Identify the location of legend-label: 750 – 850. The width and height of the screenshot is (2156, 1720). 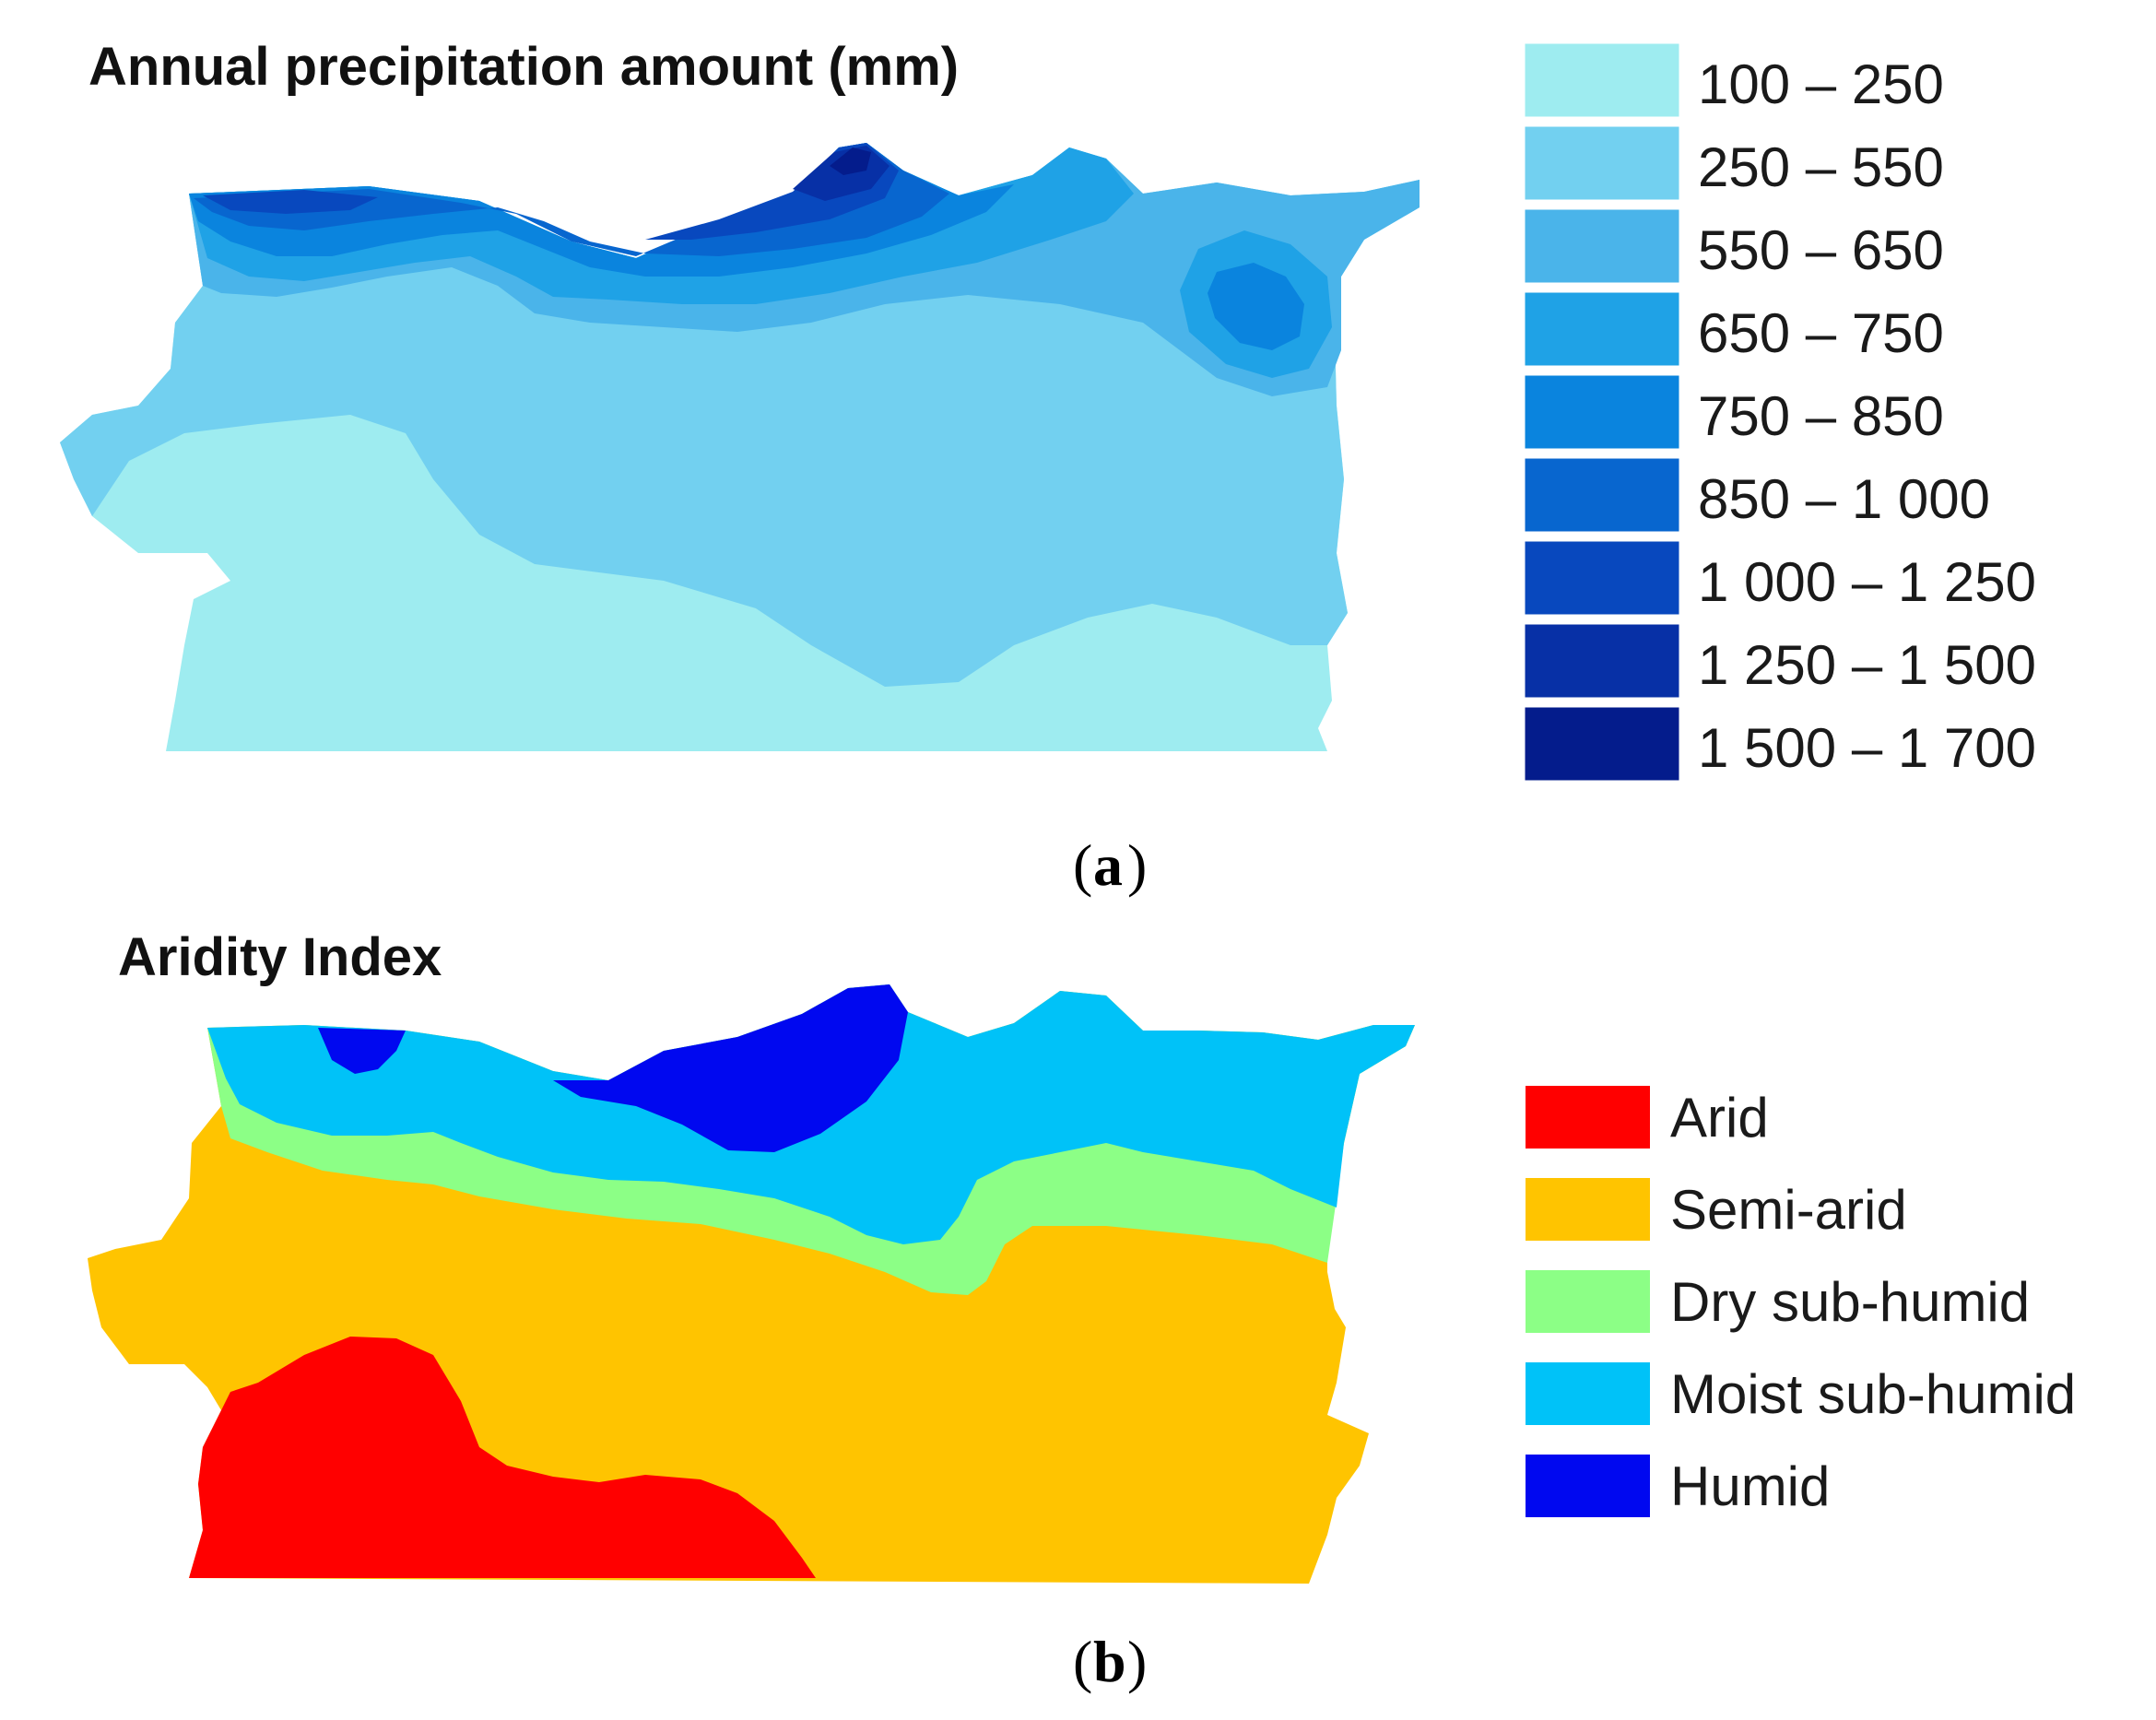
(1821, 416).